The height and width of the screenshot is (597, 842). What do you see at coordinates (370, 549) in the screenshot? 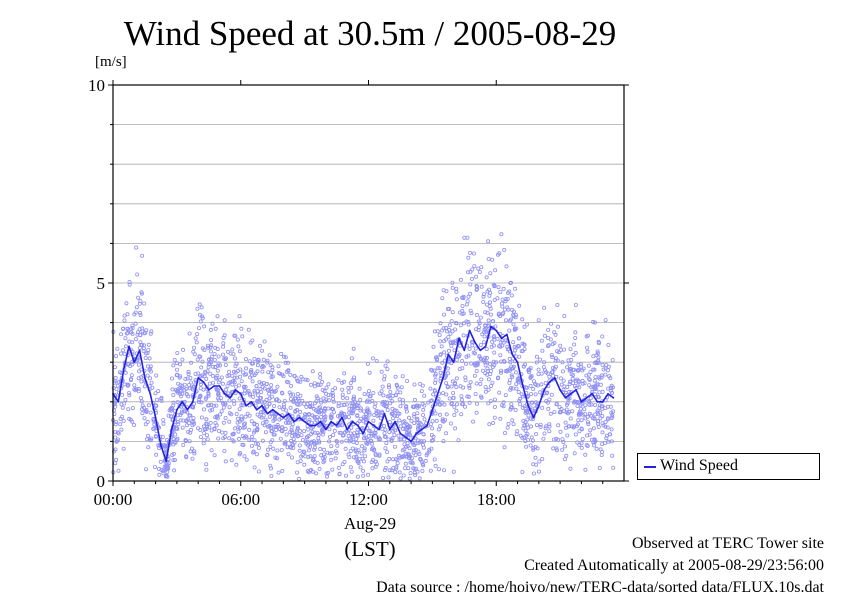
I see `x-axis-label: (LST)` at bounding box center [370, 549].